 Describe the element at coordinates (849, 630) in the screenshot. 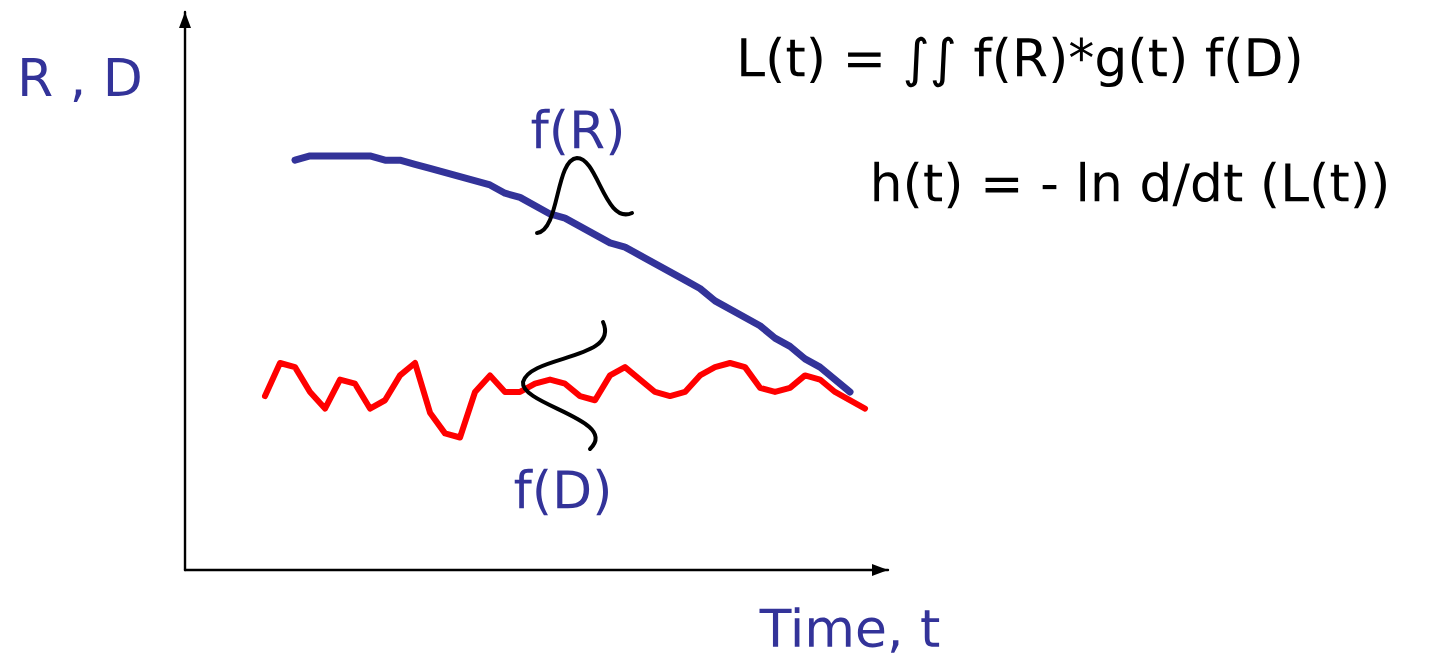

I see `x-axis-title: Time, t` at that location.